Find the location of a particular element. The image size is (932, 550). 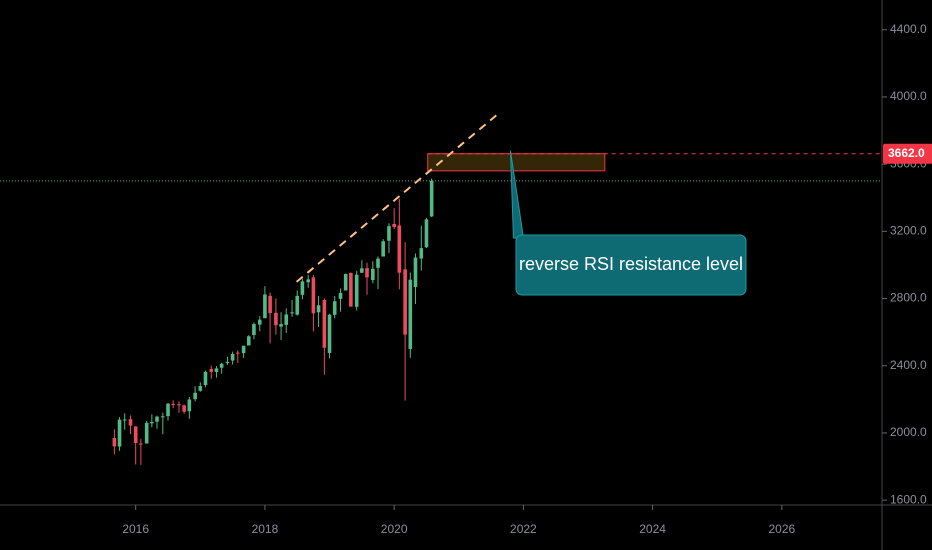

level-label: 3662.0 is located at coordinates (906, 153).